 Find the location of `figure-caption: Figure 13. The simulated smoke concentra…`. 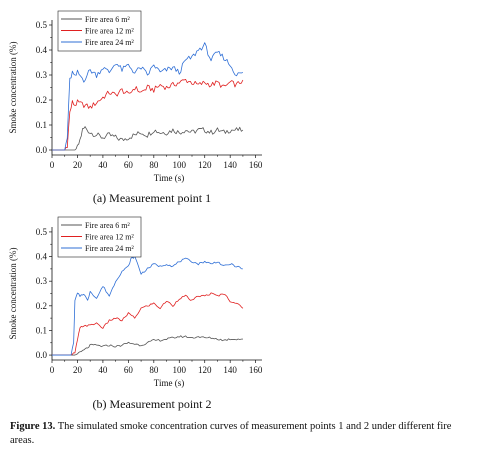

figure-caption: Figure 13. The simulated smoke concentra… is located at coordinates (243, 434).